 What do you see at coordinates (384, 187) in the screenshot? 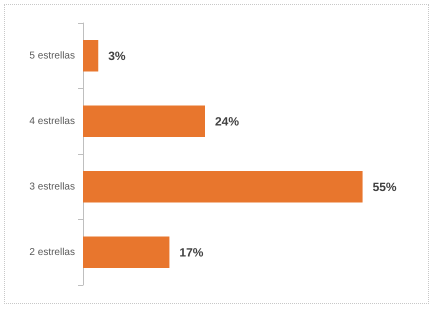
I see `data-label: 55%` at bounding box center [384, 187].